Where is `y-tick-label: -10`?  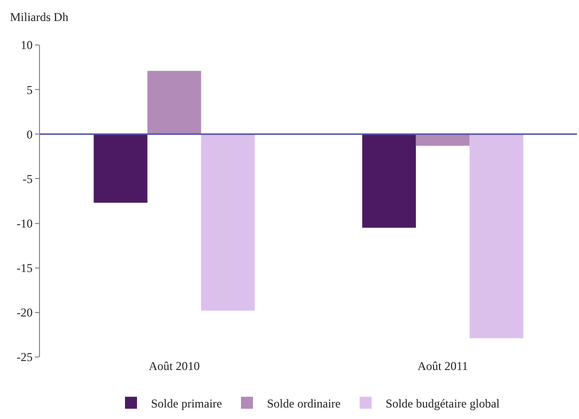 y-tick-label: -10 is located at coordinates (24, 223).